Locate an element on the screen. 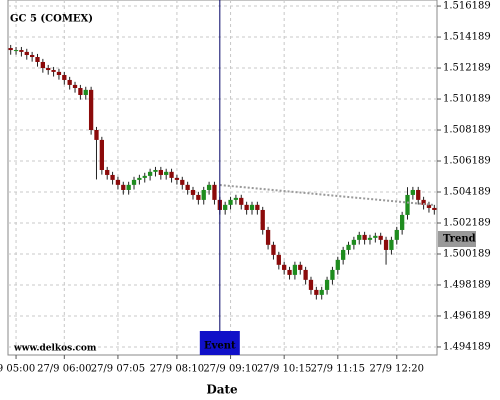 The height and width of the screenshot is (400, 500). x-tick-label: 27/9 07:05 is located at coordinates (118, 369).